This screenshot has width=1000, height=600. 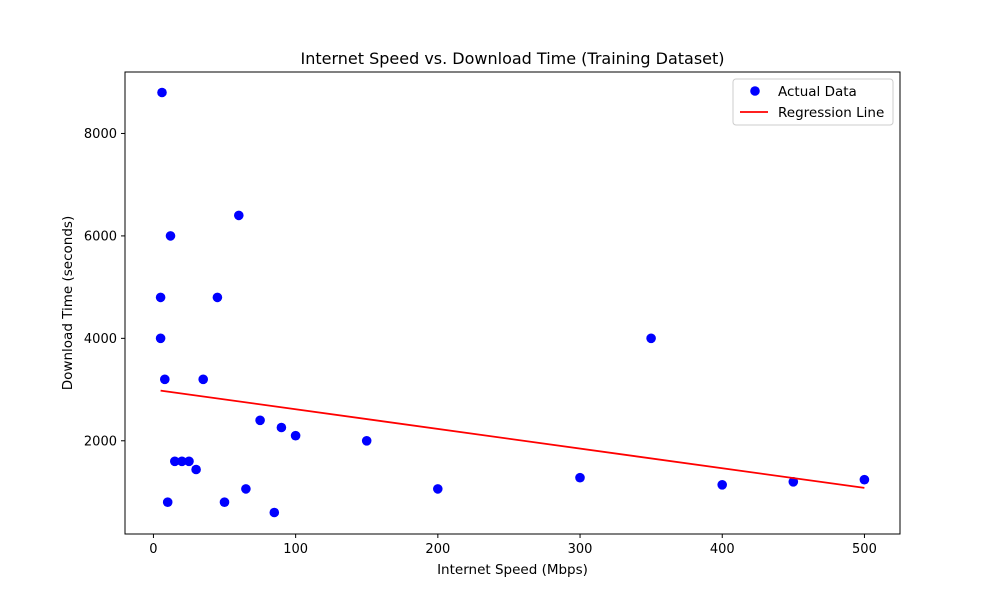 What do you see at coordinates (722, 549) in the screenshot?
I see `x-tick-label: 400` at bounding box center [722, 549].